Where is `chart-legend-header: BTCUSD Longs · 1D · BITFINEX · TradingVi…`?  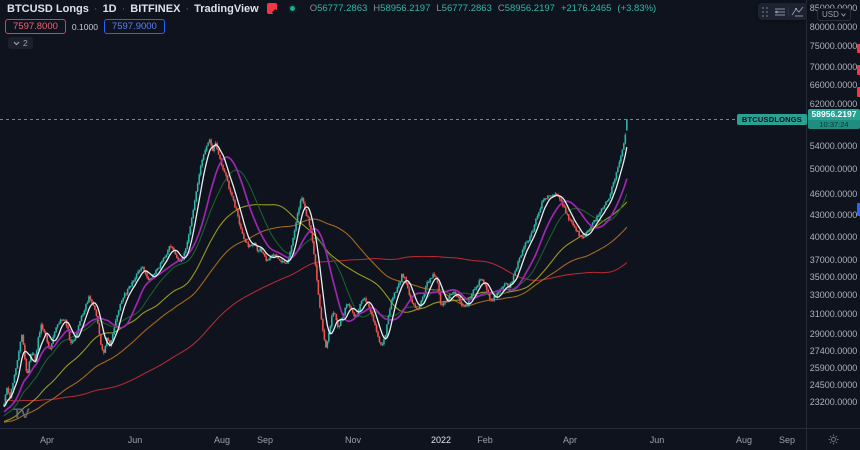
chart-legend-header: BTCUSD Longs · 1D · BITFINEX · TradingVi… is located at coordinates (331, 8).